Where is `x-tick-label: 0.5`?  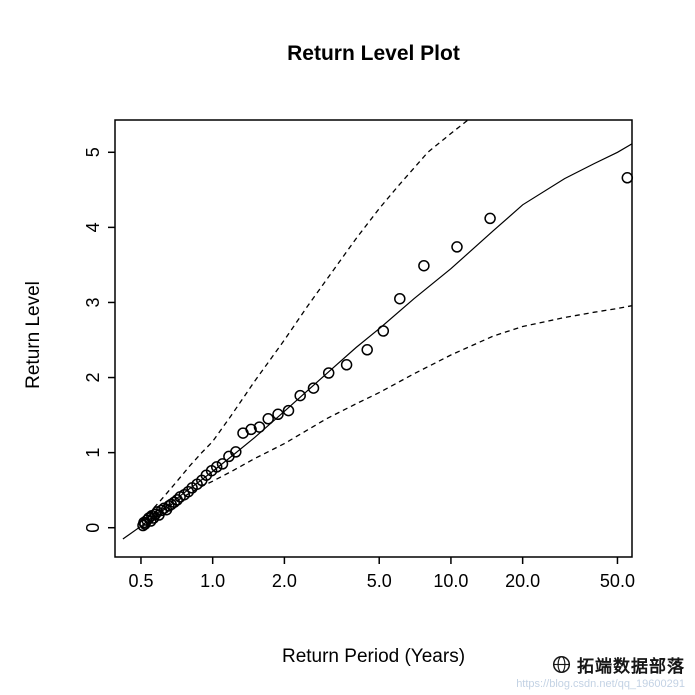 x-tick-label: 0.5 is located at coordinates (140, 581).